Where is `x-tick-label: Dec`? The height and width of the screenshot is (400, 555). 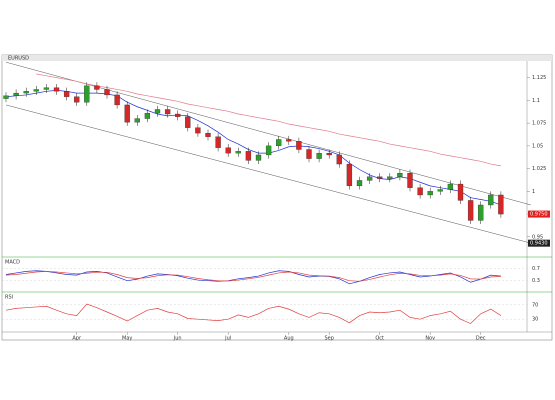
x-tick-label: Dec is located at coordinates (481, 339).